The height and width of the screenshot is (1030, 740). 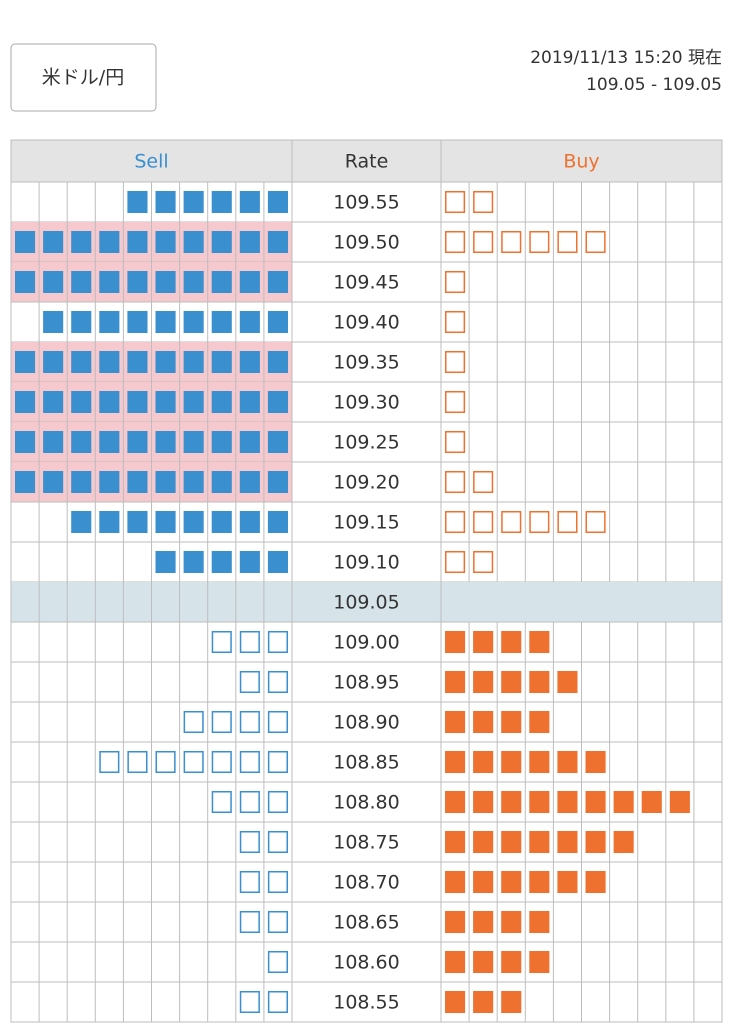 I want to click on rate: 109.45, so click(x=366, y=283).